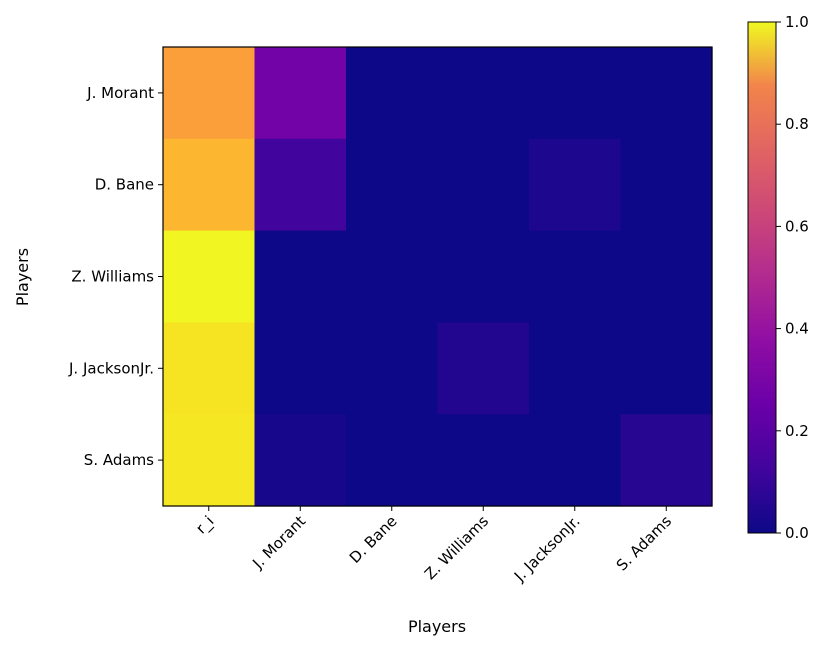 Image resolution: width=830 pixels, height=650 pixels. Describe the element at coordinates (797, 431) in the screenshot. I see `colorbar-tick-label: 0.2` at that location.